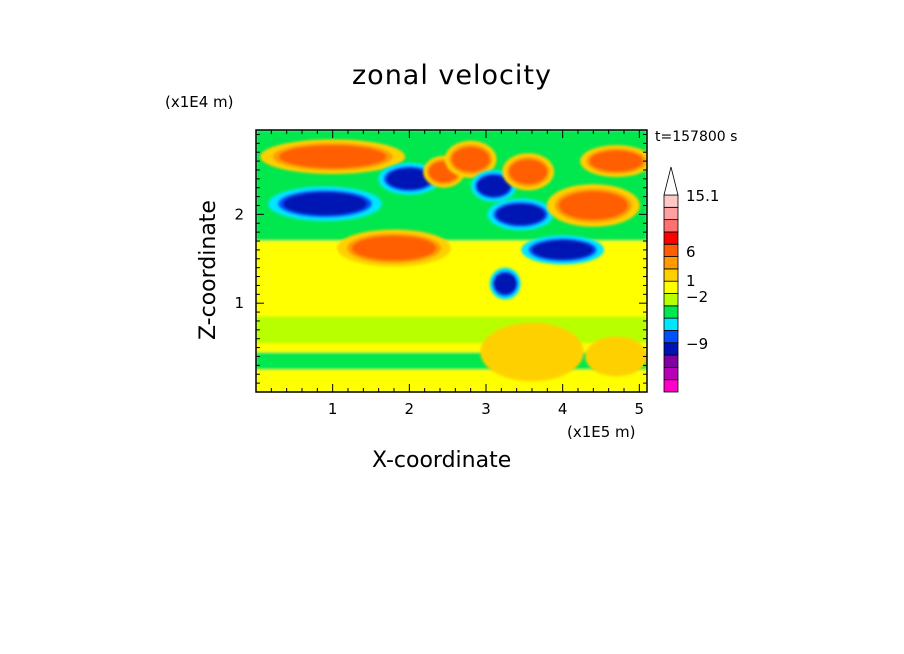 The width and height of the screenshot is (904, 654). I want to click on field-band-lower, so click(451, 330).